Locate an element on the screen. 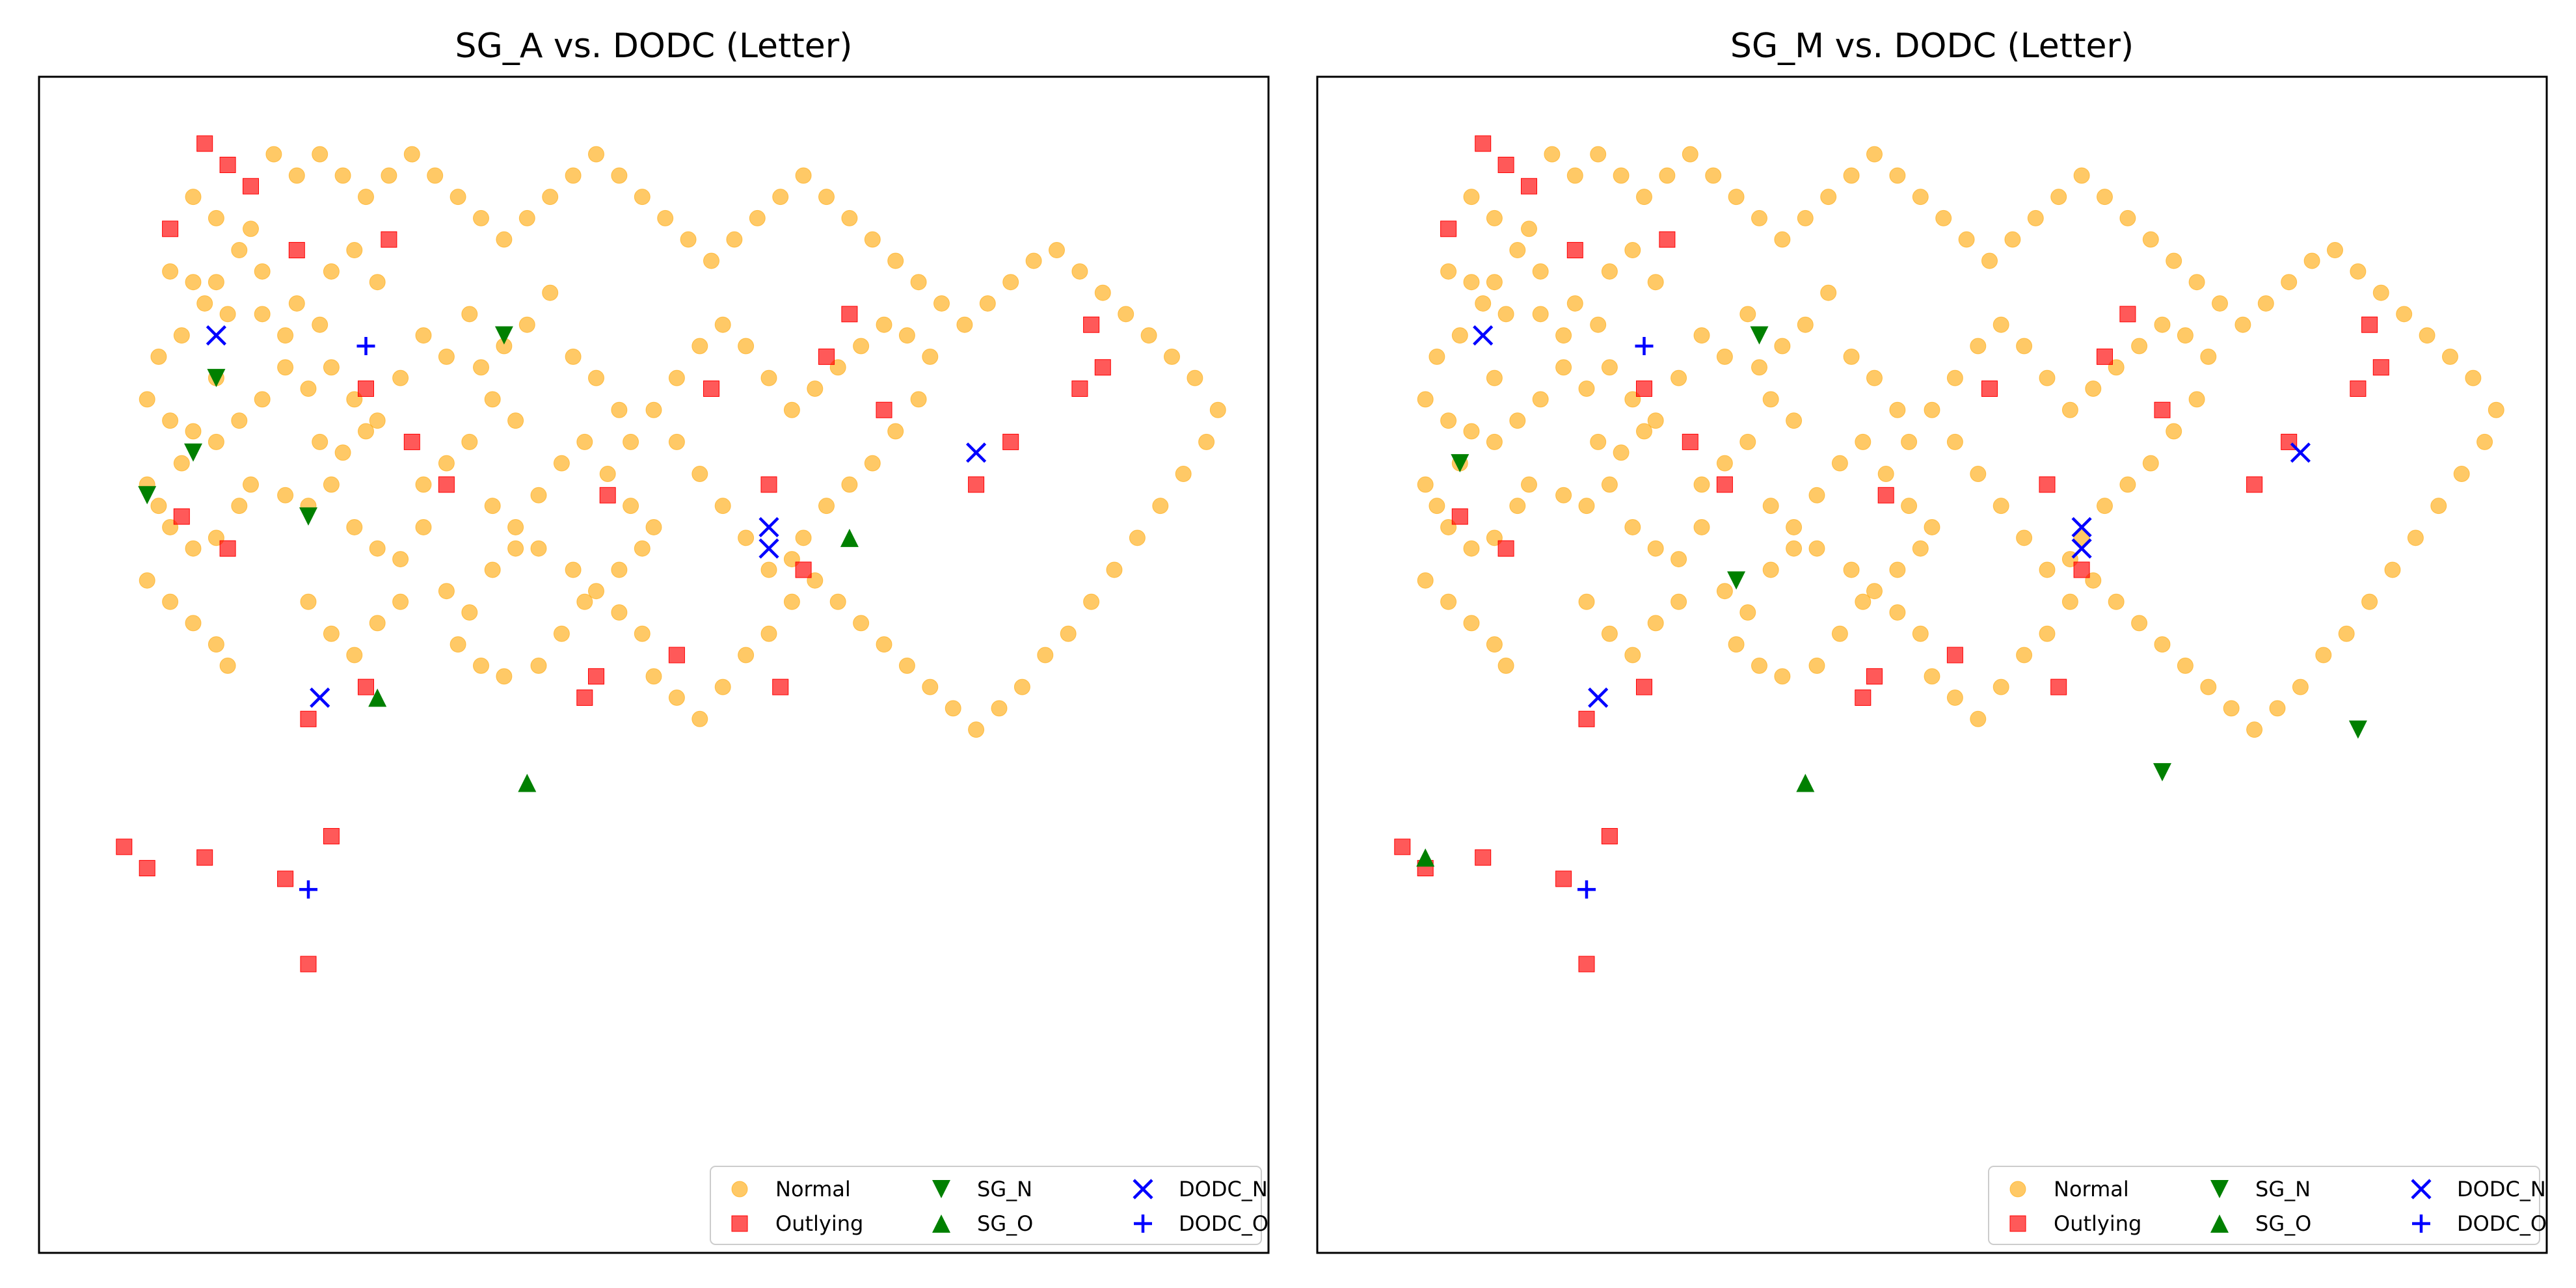  legend-entry-outlying: Outlying is located at coordinates (2075, 1223).